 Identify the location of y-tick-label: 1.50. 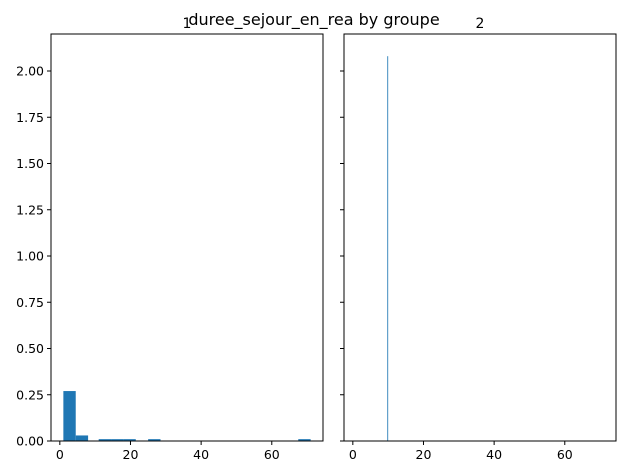
(30, 163).